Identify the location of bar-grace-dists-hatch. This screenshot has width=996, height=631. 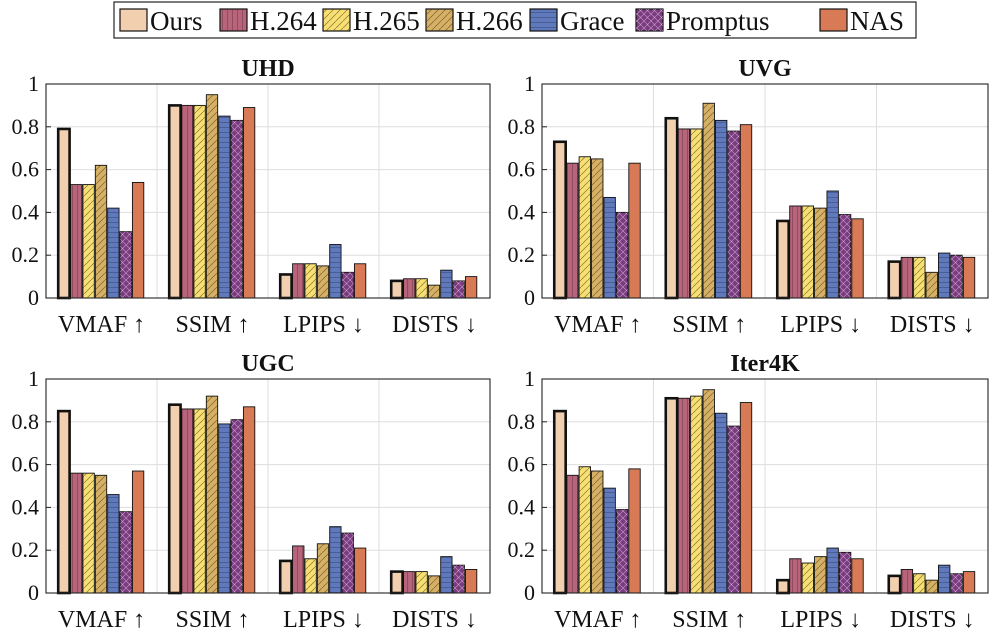
(944, 579).